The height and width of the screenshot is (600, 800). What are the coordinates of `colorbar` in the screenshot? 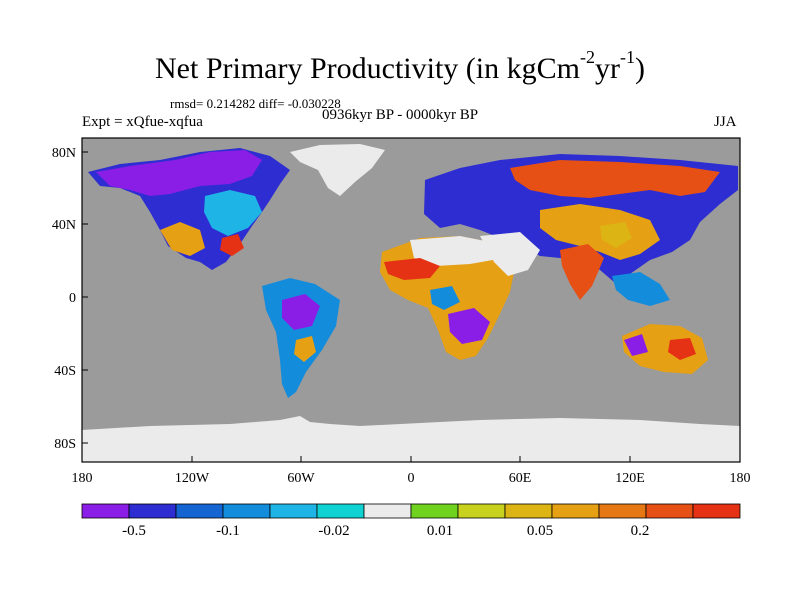 It's located at (411, 511).